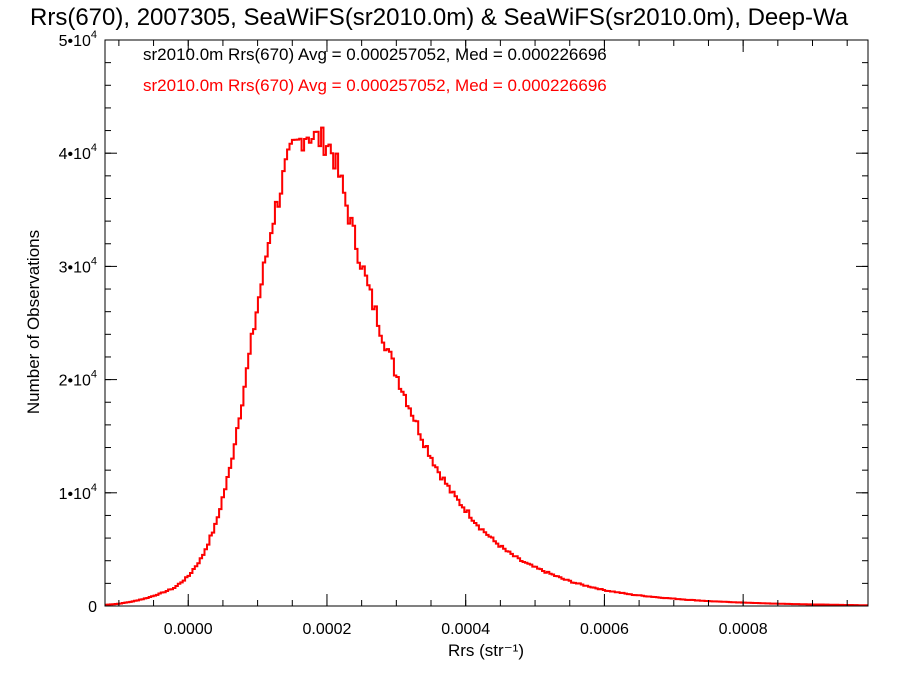 The image size is (900, 680). Describe the element at coordinates (78, 265) in the screenshot. I see `y-tick-label: 3•104` at that location.